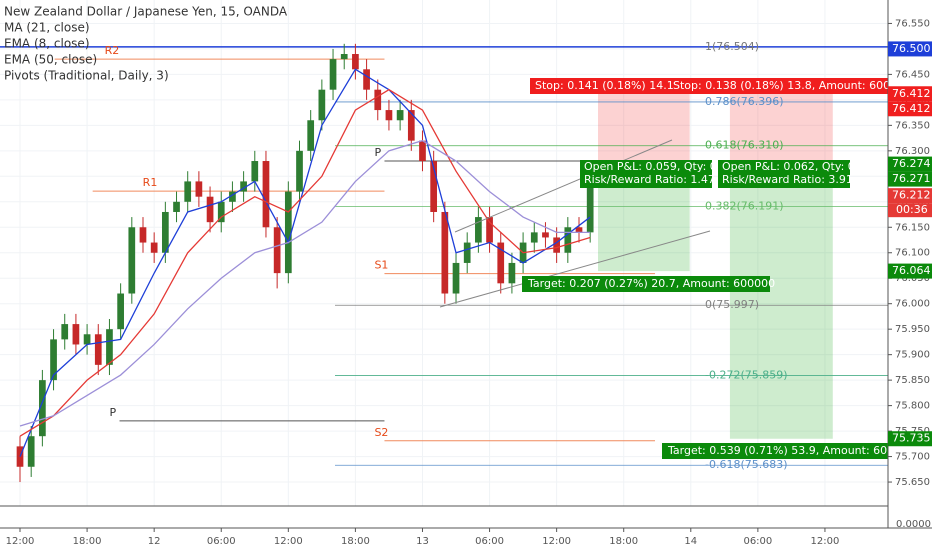  What do you see at coordinates (910, 210) in the screenshot?
I see `countdown-bg` at bounding box center [910, 210].